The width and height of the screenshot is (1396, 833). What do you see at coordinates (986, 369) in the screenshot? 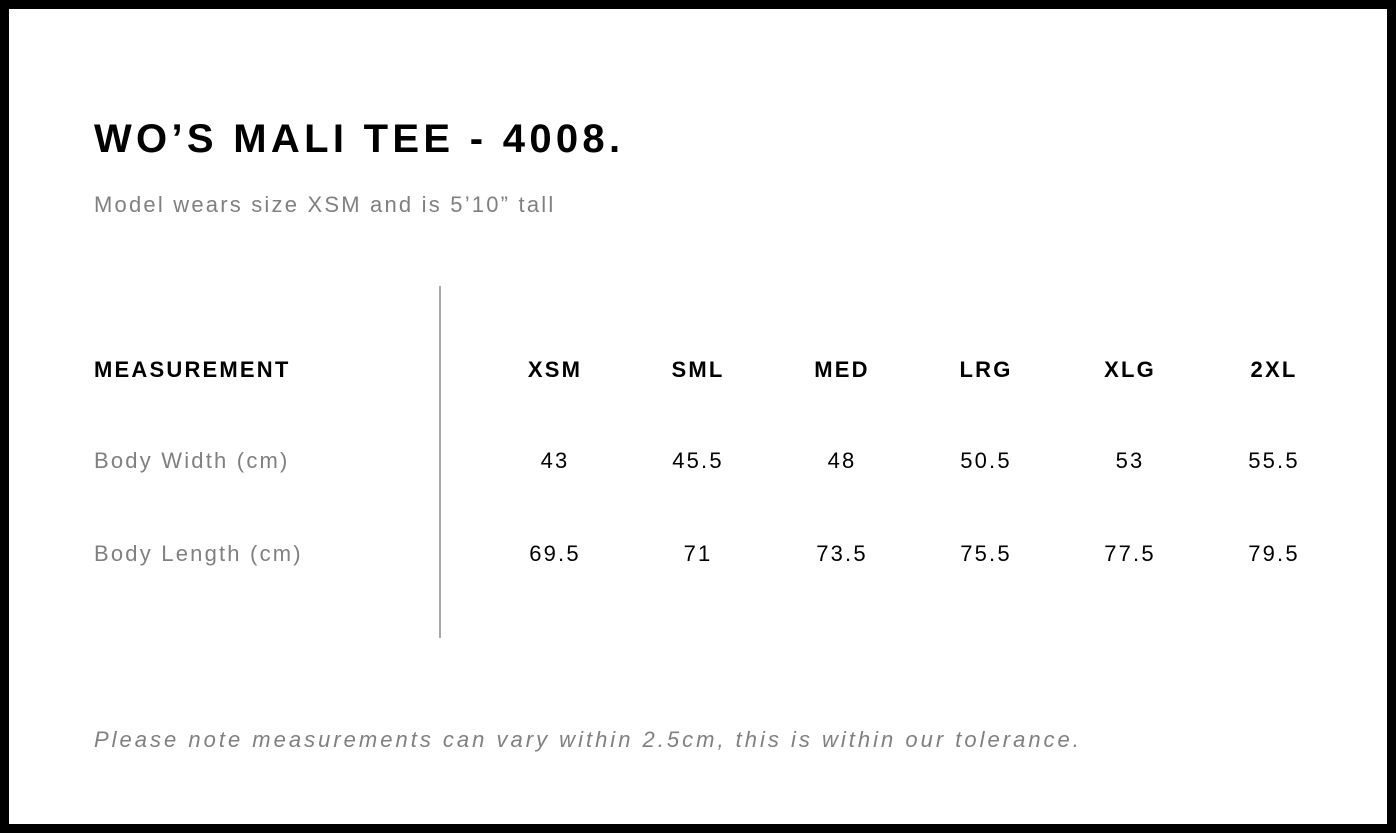
I see `table-header-size: LRG` at bounding box center [986, 369].